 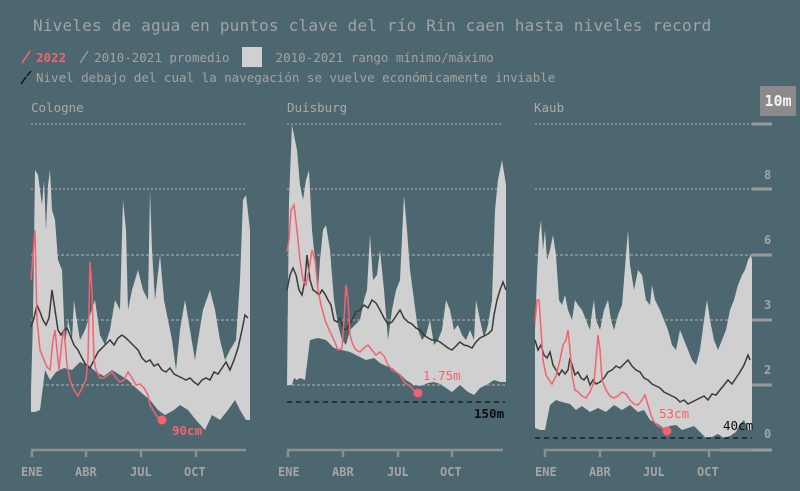 What do you see at coordinates (738, 425) in the screenshot?
I see `kaub-threshold-label: 40cm` at bounding box center [738, 425].